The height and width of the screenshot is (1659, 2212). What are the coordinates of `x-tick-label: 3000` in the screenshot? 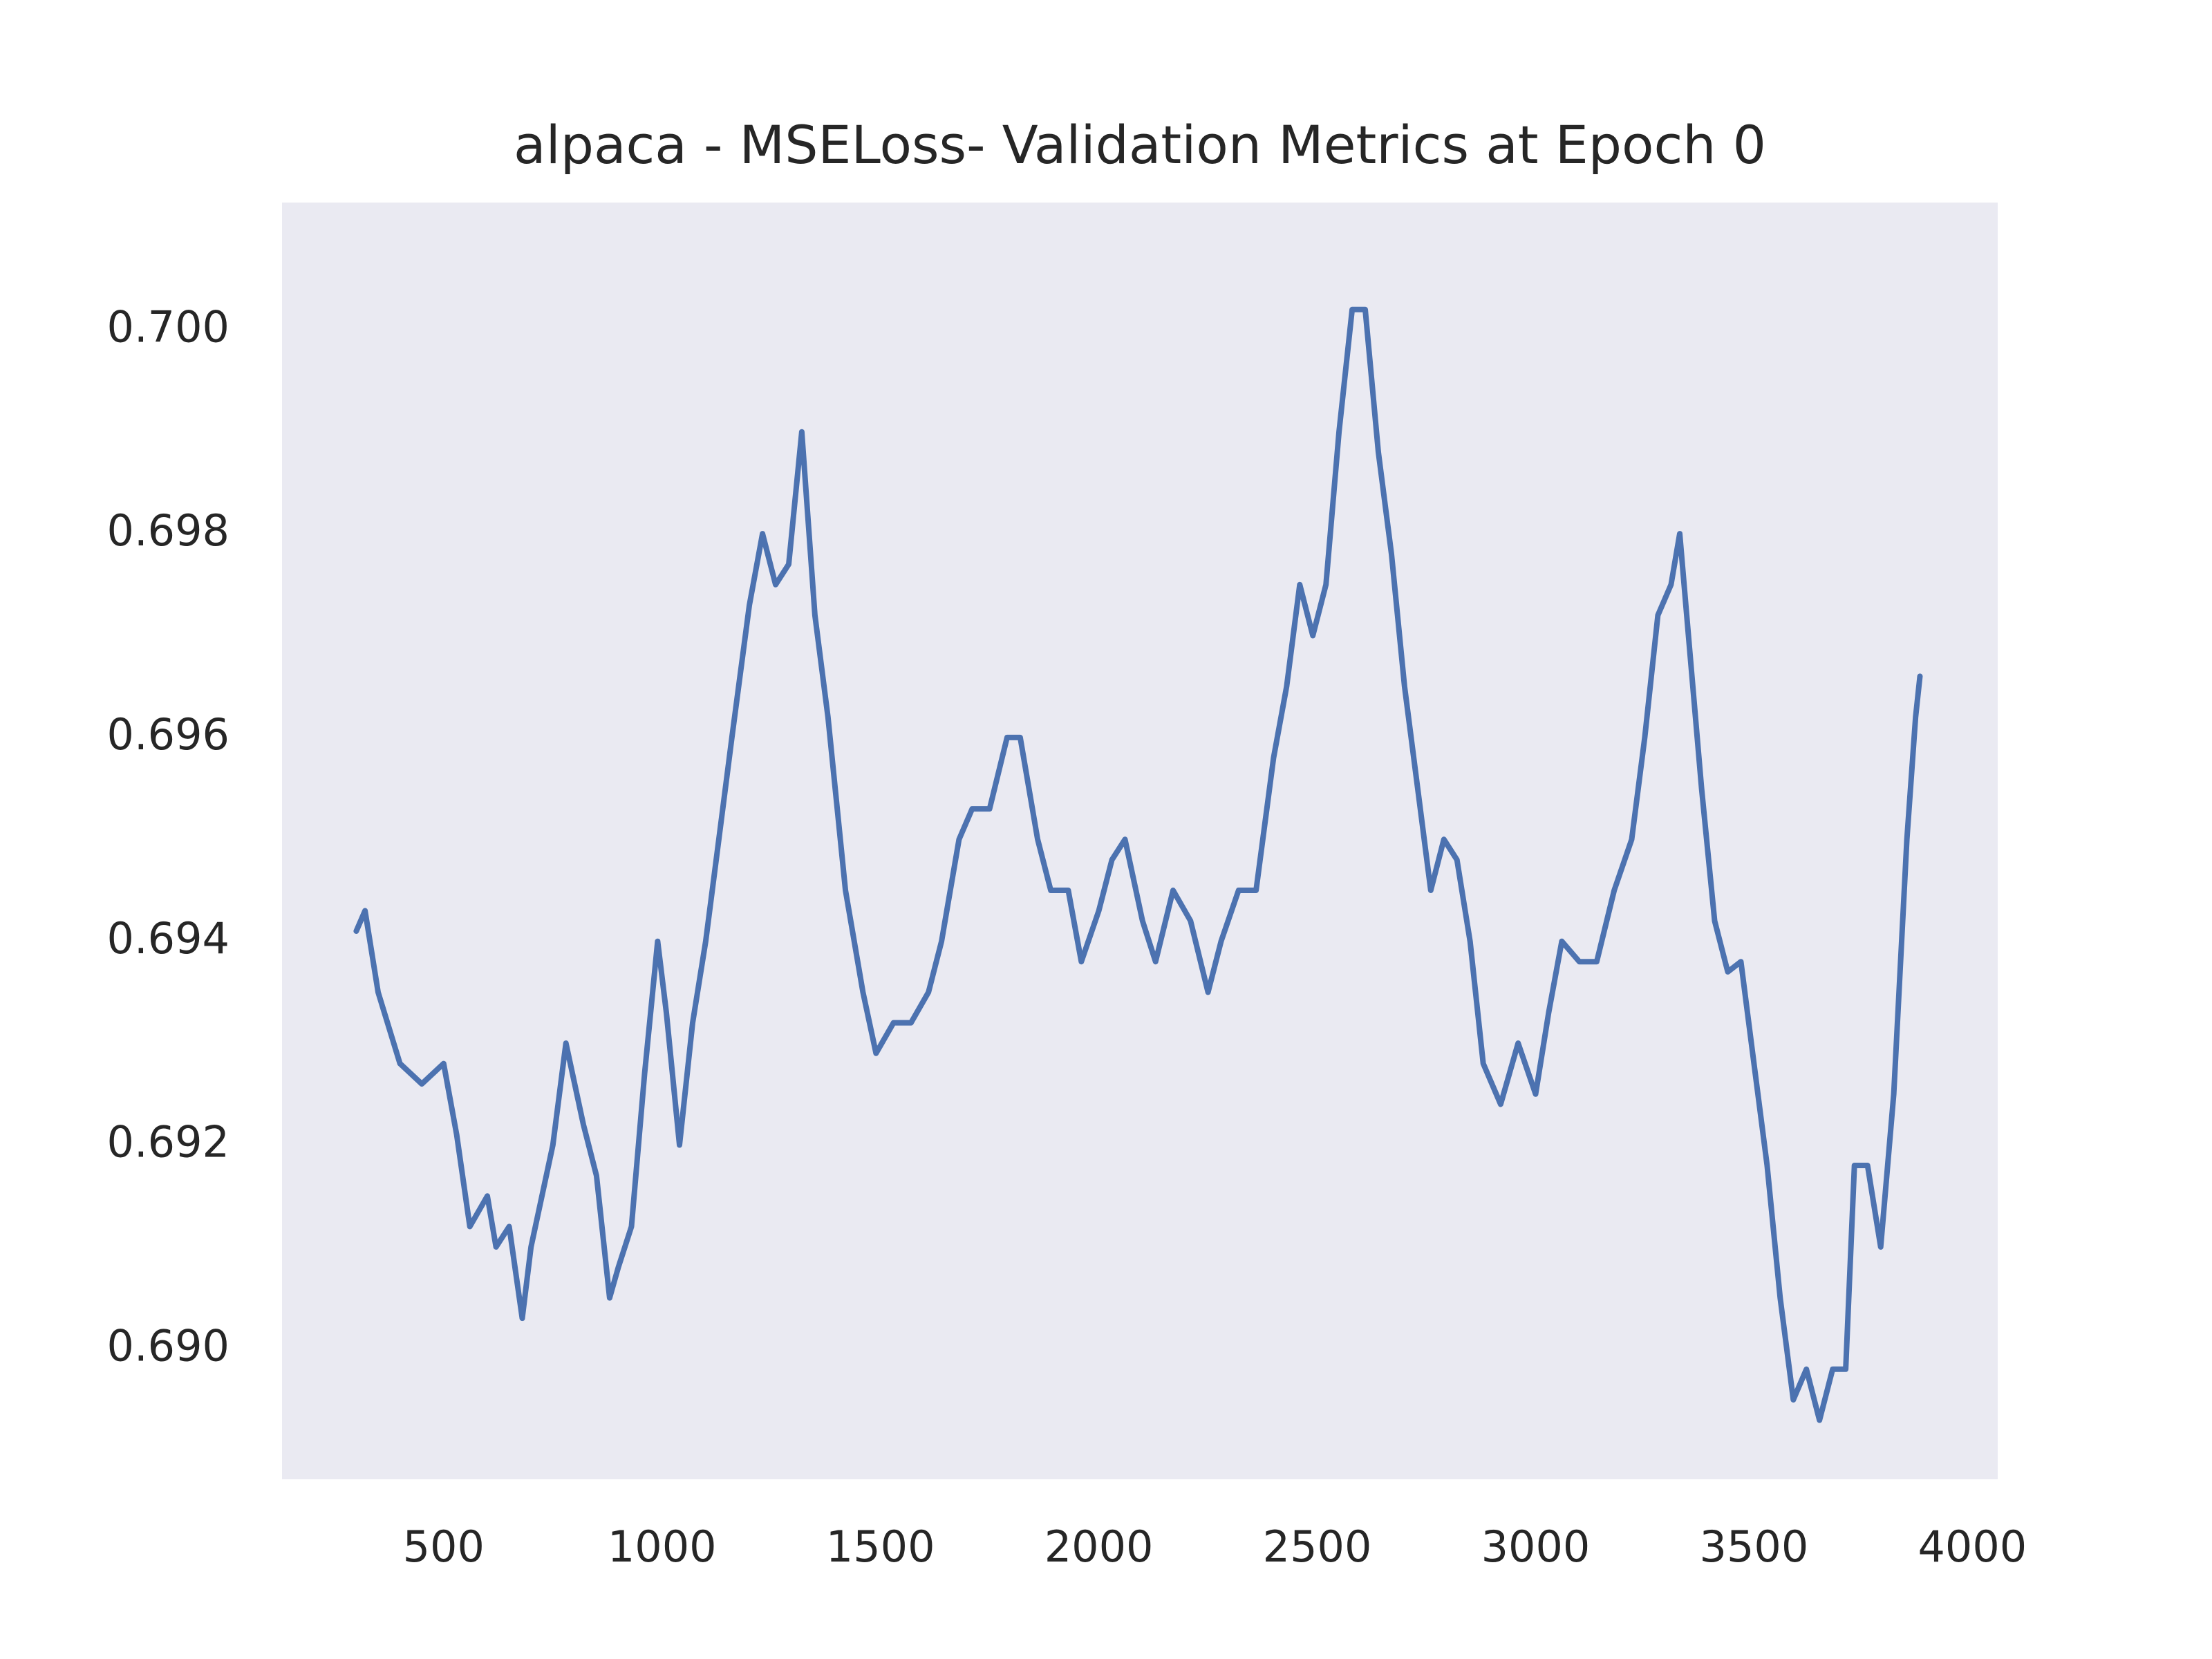 It's located at (1536, 1546).